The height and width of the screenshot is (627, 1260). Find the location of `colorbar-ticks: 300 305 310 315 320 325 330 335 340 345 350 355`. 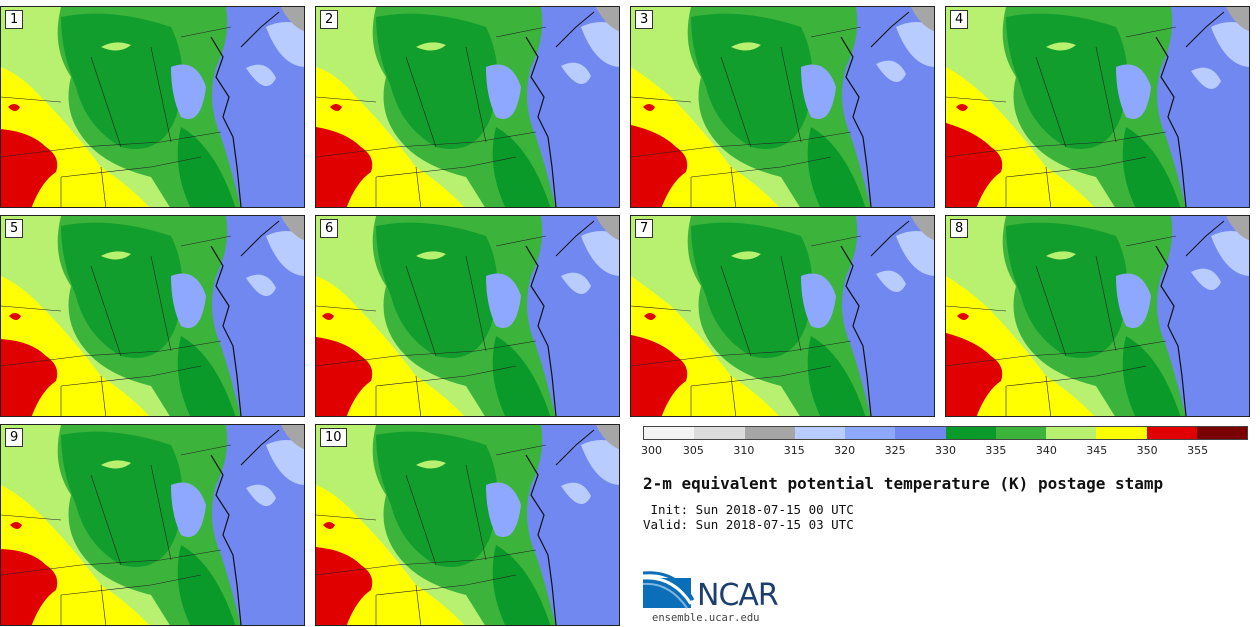

colorbar-ticks: 300 305 310 315 320 325 330 335 340 345 350 355 is located at coordinates (944, 452).